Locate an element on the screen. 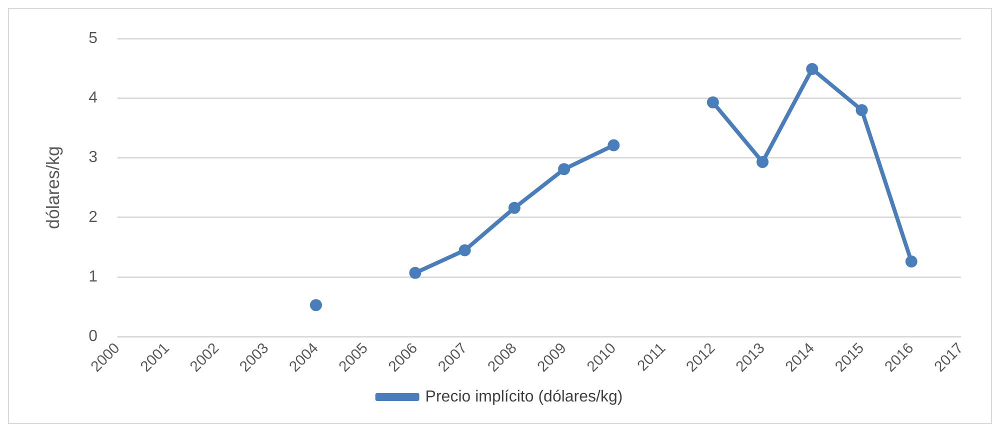  y-tick-label: 3 is located at coordinates (93, 157).